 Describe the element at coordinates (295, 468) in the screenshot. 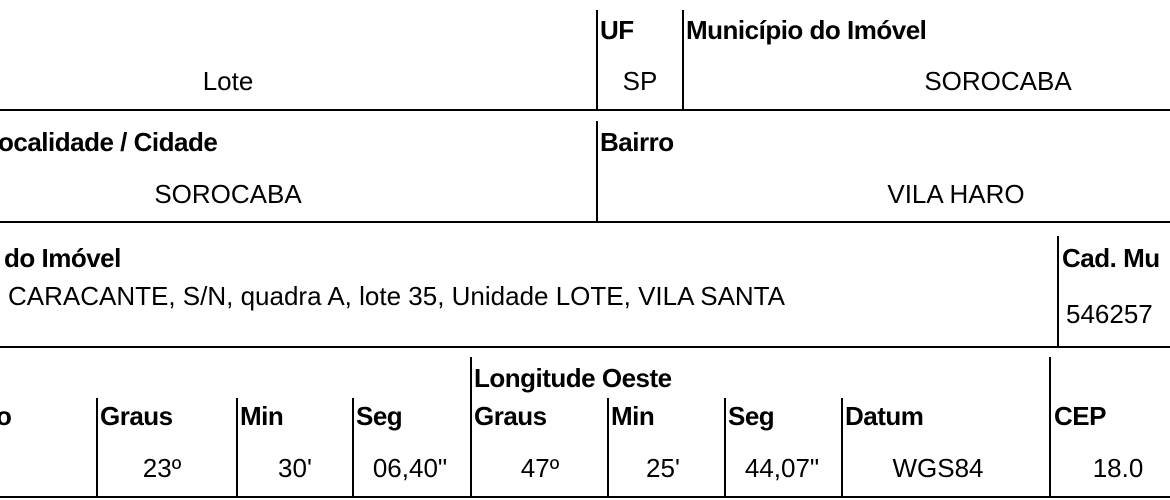

I see `field-value: 30'` at that location.